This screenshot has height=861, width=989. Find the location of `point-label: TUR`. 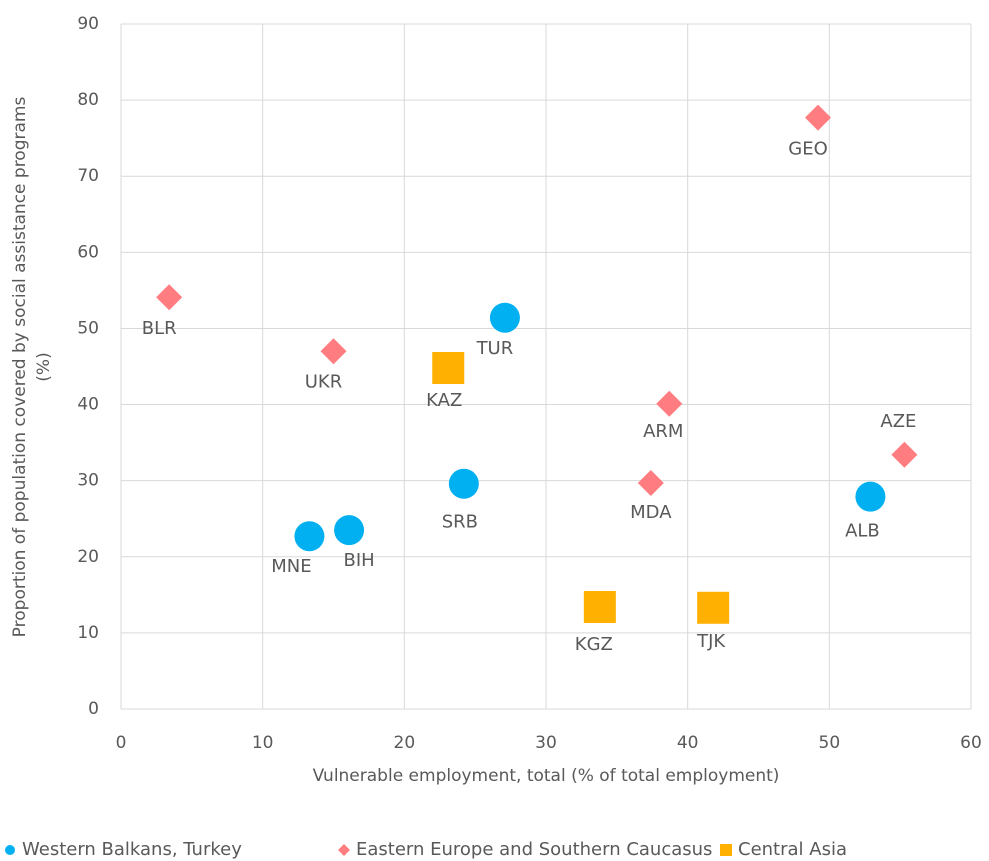

point-label: TUR is located at coordinates (495, 348).